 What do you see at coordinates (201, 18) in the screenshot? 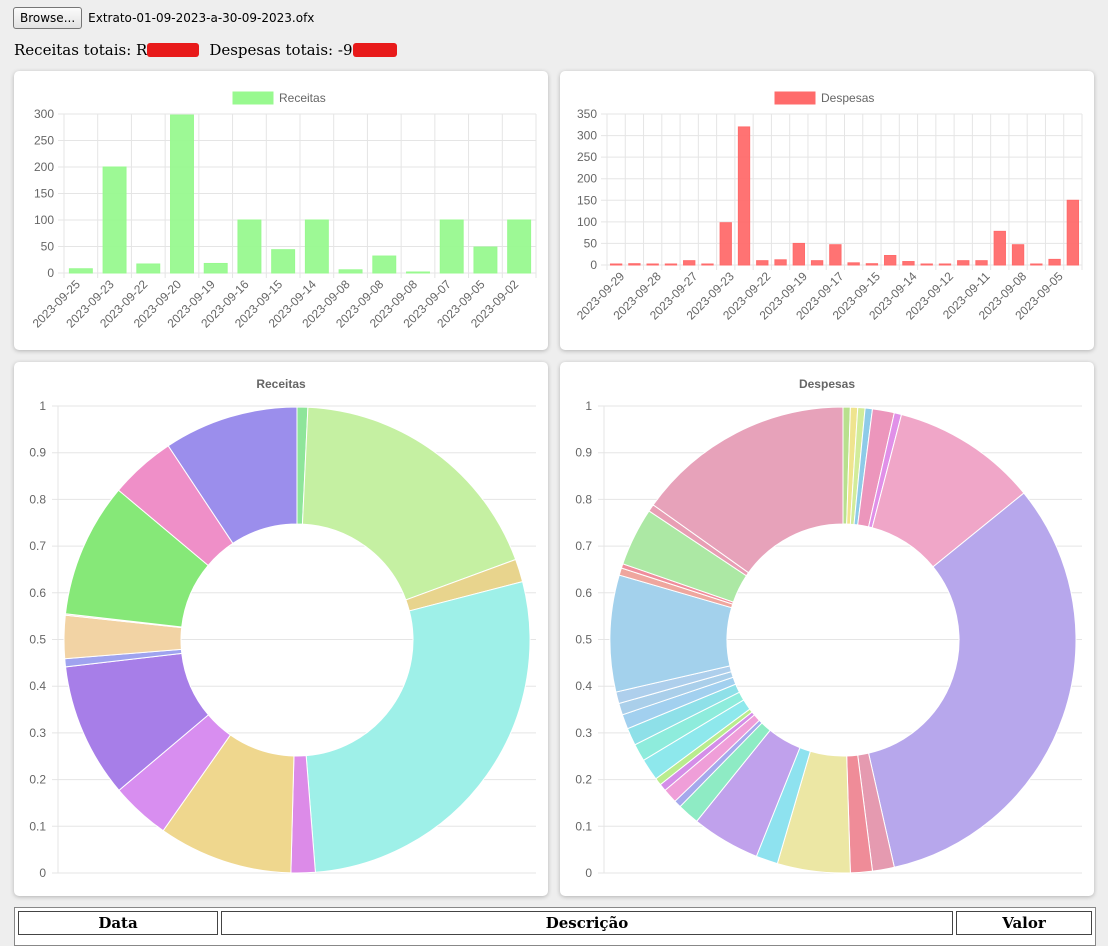
I see `selected-file-name: Extrato-01-09-2023-a-30-09-2023.ofx` at bounding box center [201, 18].